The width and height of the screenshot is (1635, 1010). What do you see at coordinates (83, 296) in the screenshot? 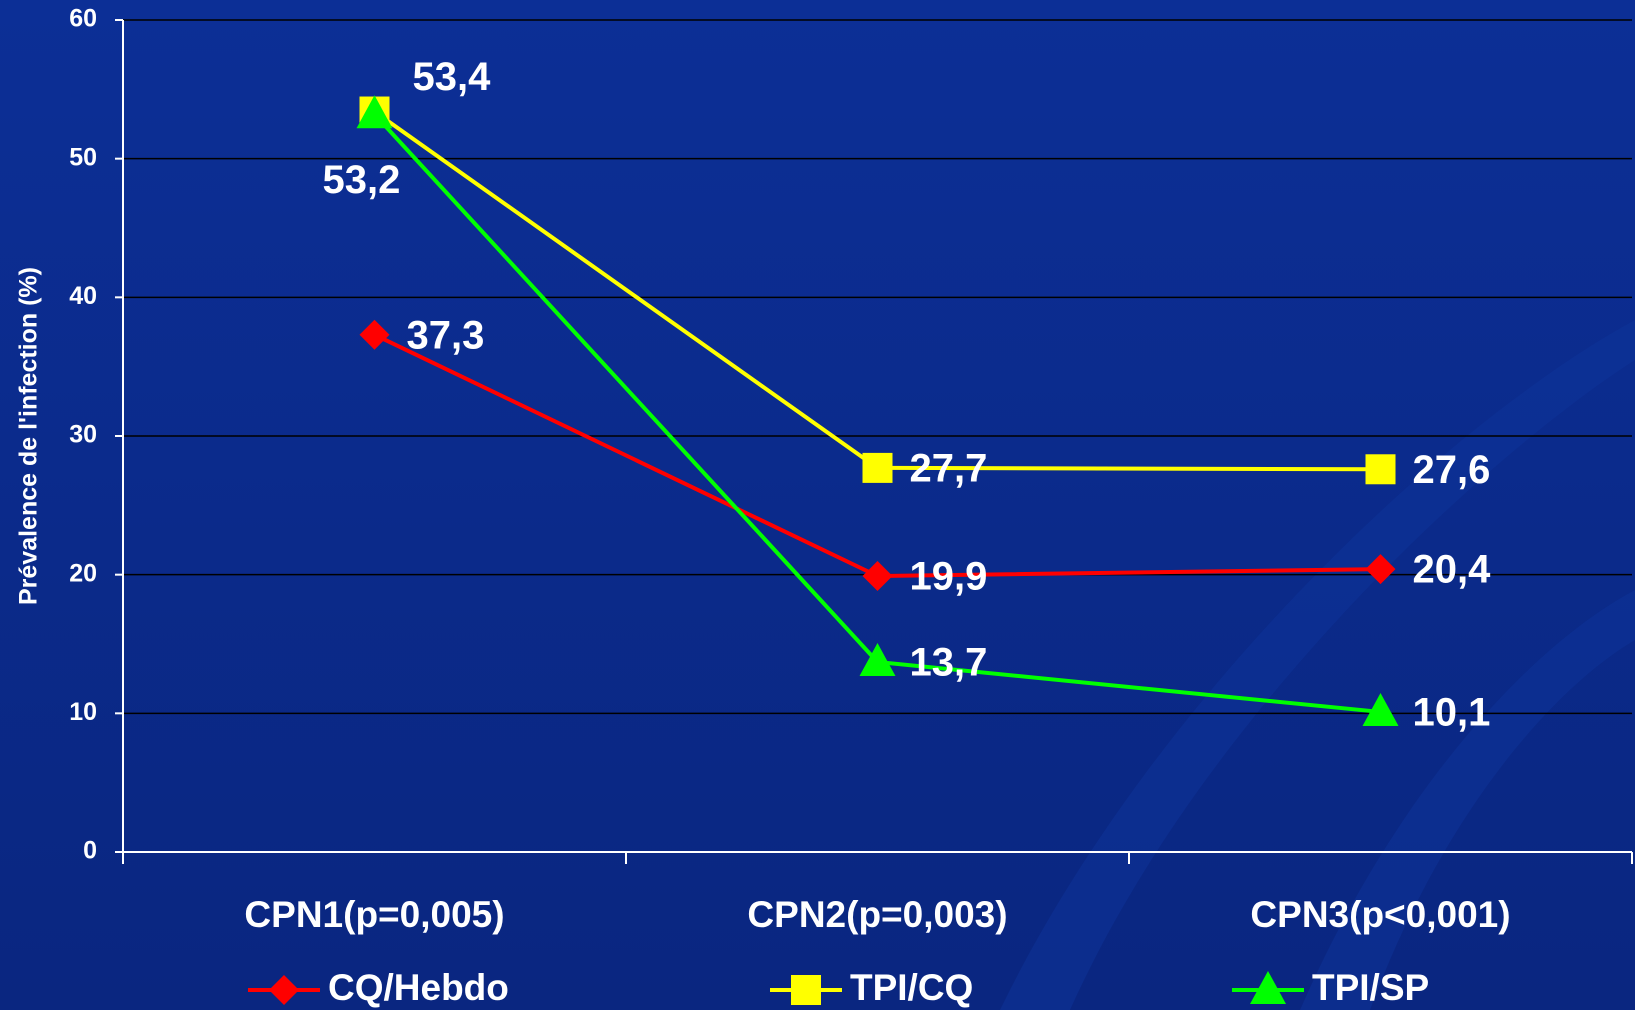
I see `y-tick-label: 40` at bounding box center [83, 296].